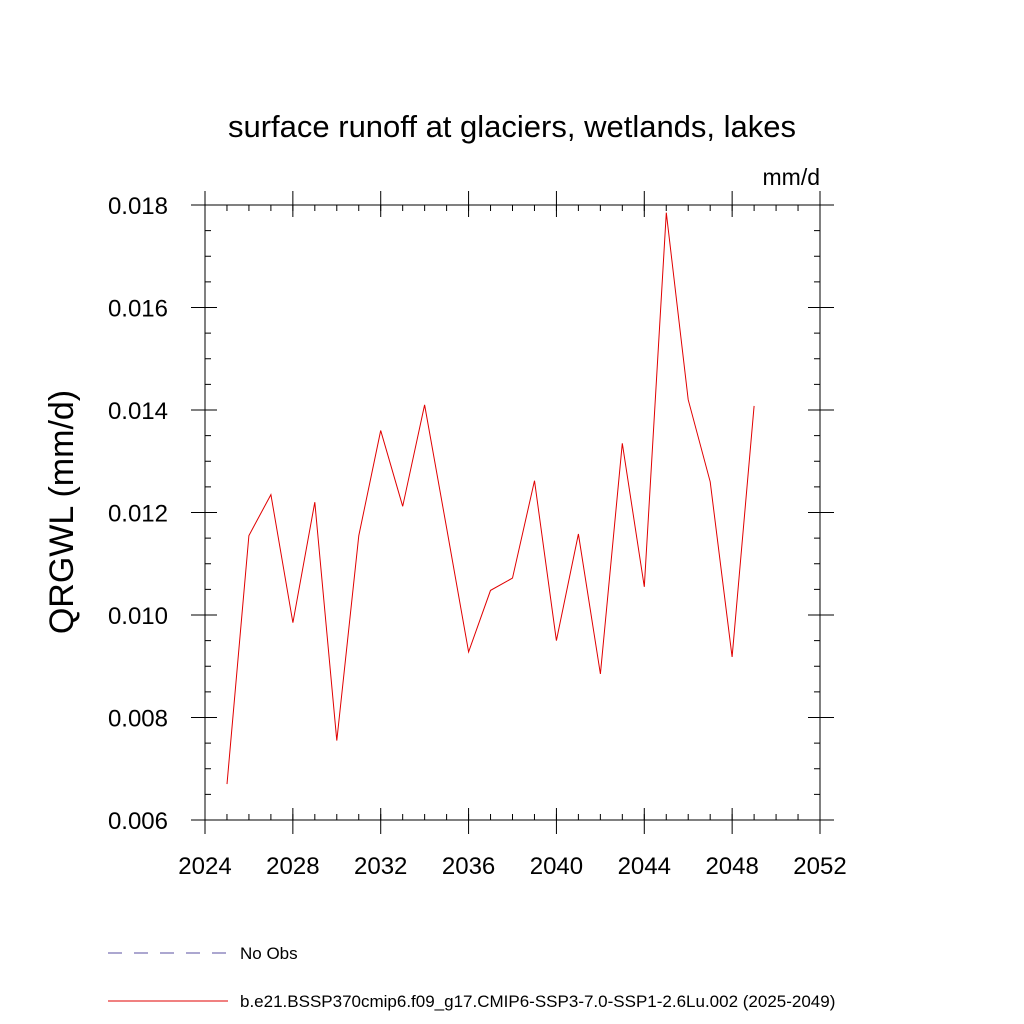 The width and height of the screenshot is (1024, 1024). What do you see at coordinates (62, 512) in the screenshot?
I see `y-axis-label: QRGWL (mm/d)` at bounding box center [62, 512].